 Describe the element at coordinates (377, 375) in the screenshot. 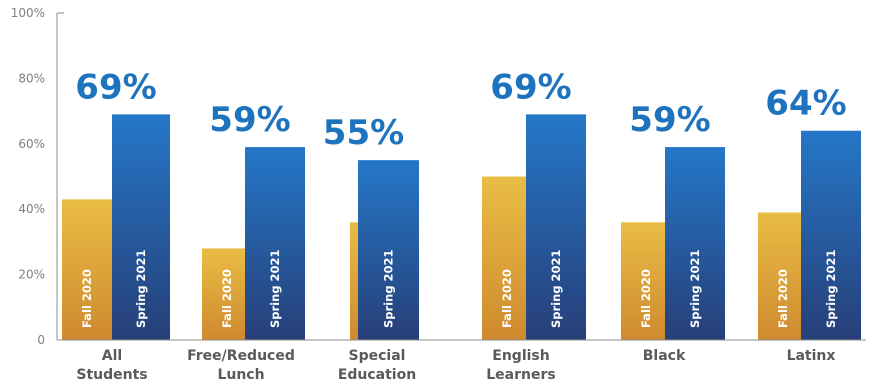

I see `category-label-line: Education` at that location.